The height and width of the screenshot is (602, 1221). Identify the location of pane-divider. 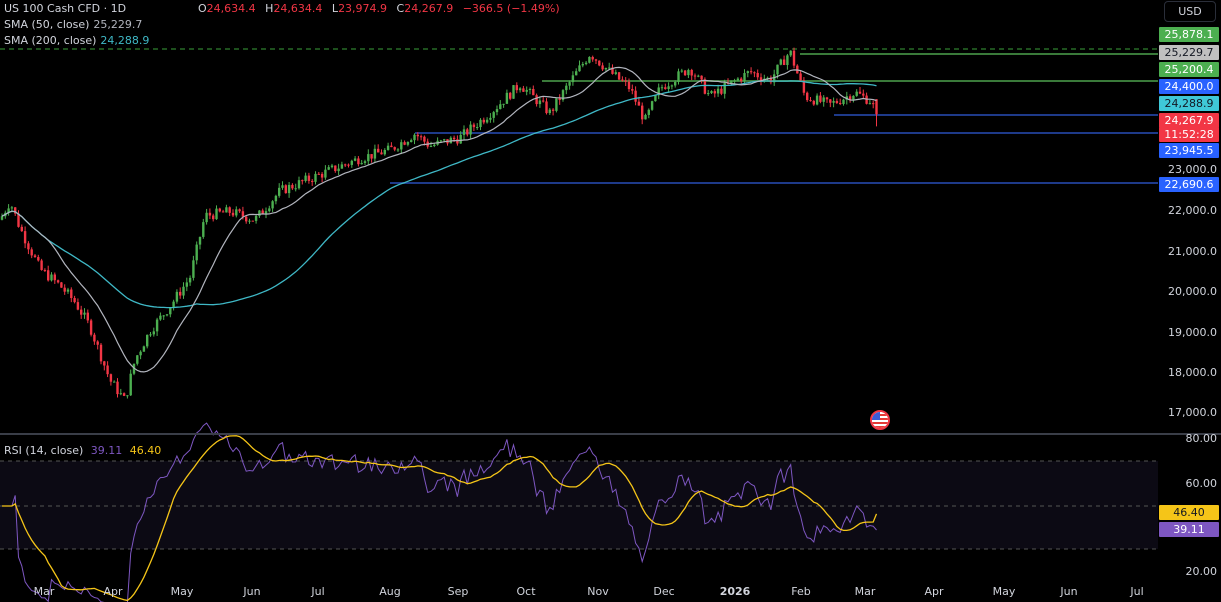
(610, 434).